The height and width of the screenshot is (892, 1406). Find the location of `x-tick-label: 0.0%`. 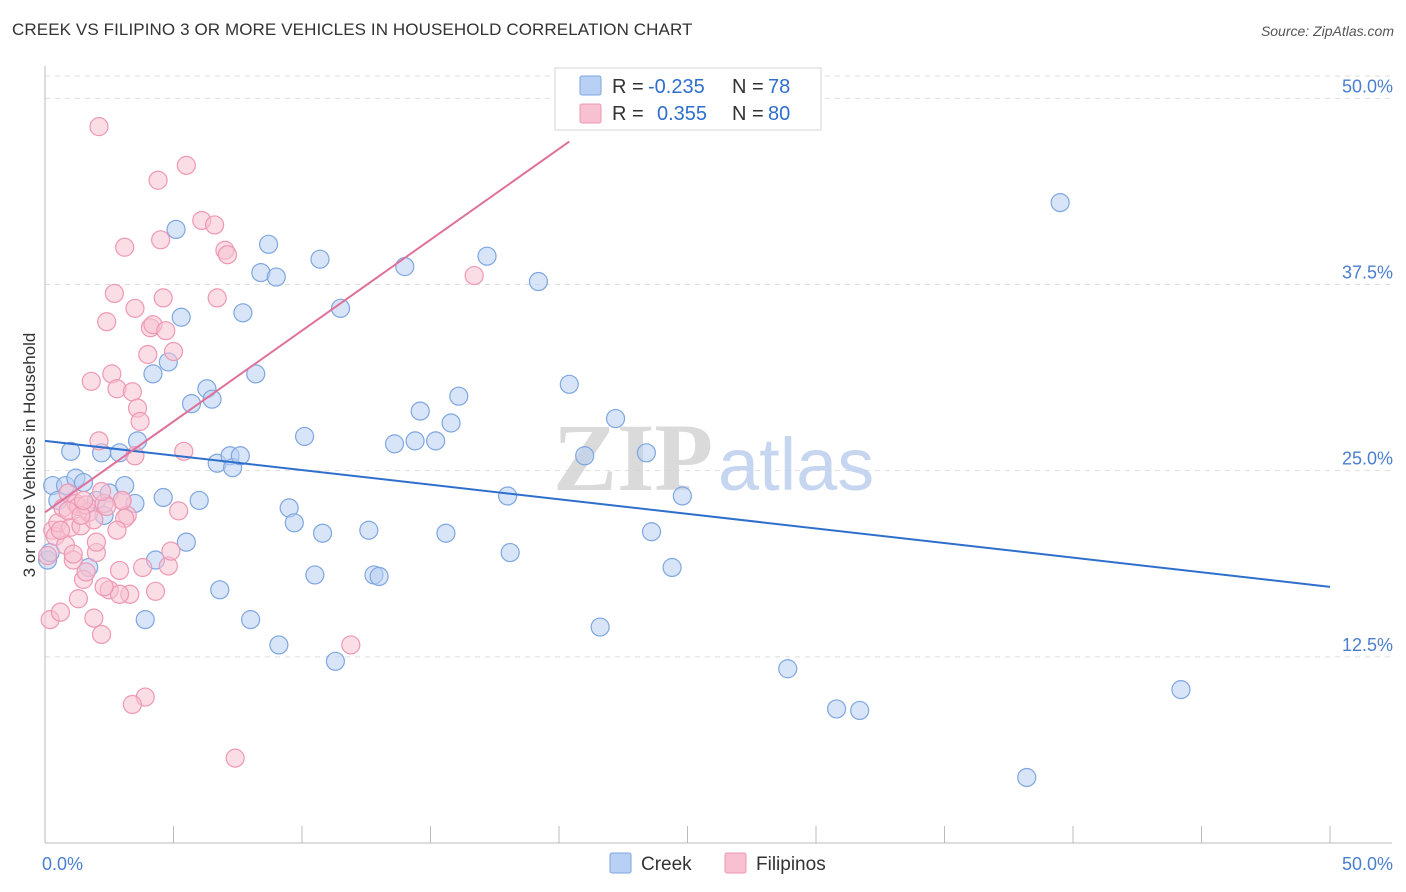

x-tick-label: 0.0% is located at coordinates (62, 864).